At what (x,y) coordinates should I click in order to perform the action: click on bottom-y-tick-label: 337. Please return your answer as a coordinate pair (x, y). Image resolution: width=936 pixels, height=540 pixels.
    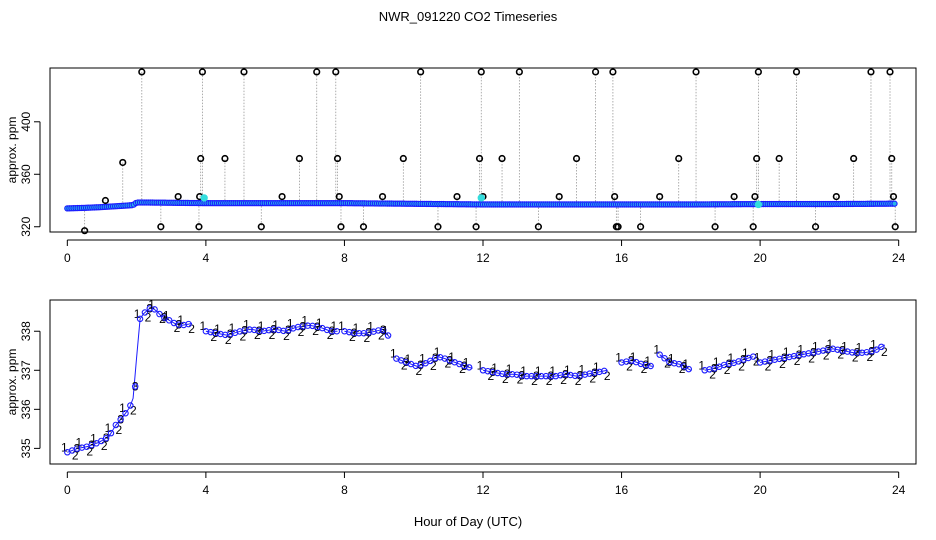
    Looking at the image, I should click on (26, 370).